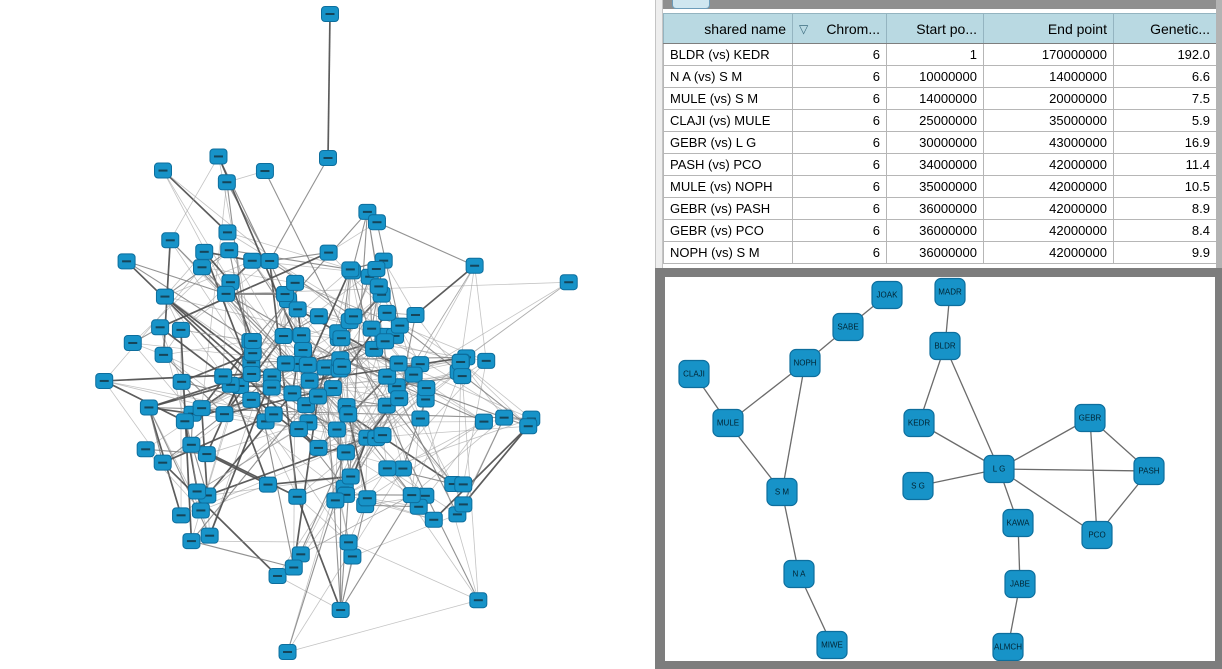 The image size is (1222, 669). What do you see at coordinates (1149, 471) in the screenshot?
I see `network-node-pash: PASH` at bounding box center [1149, 471].